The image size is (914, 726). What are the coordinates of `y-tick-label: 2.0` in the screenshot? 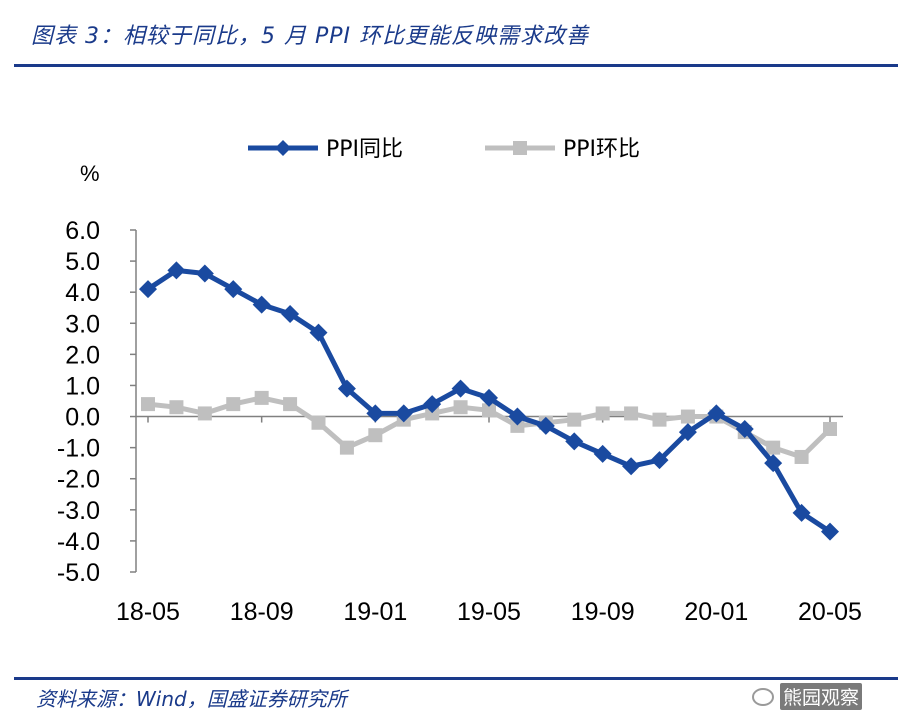 It's located at (82, 355).